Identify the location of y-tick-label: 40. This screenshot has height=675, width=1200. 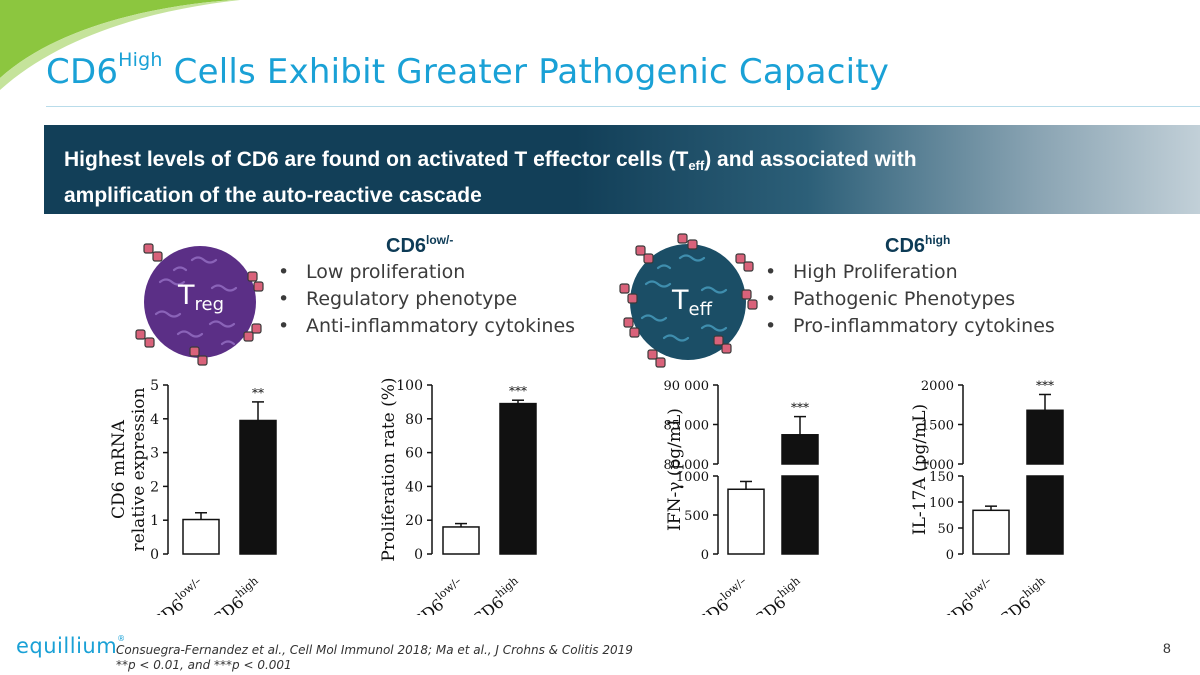
(414, 487).